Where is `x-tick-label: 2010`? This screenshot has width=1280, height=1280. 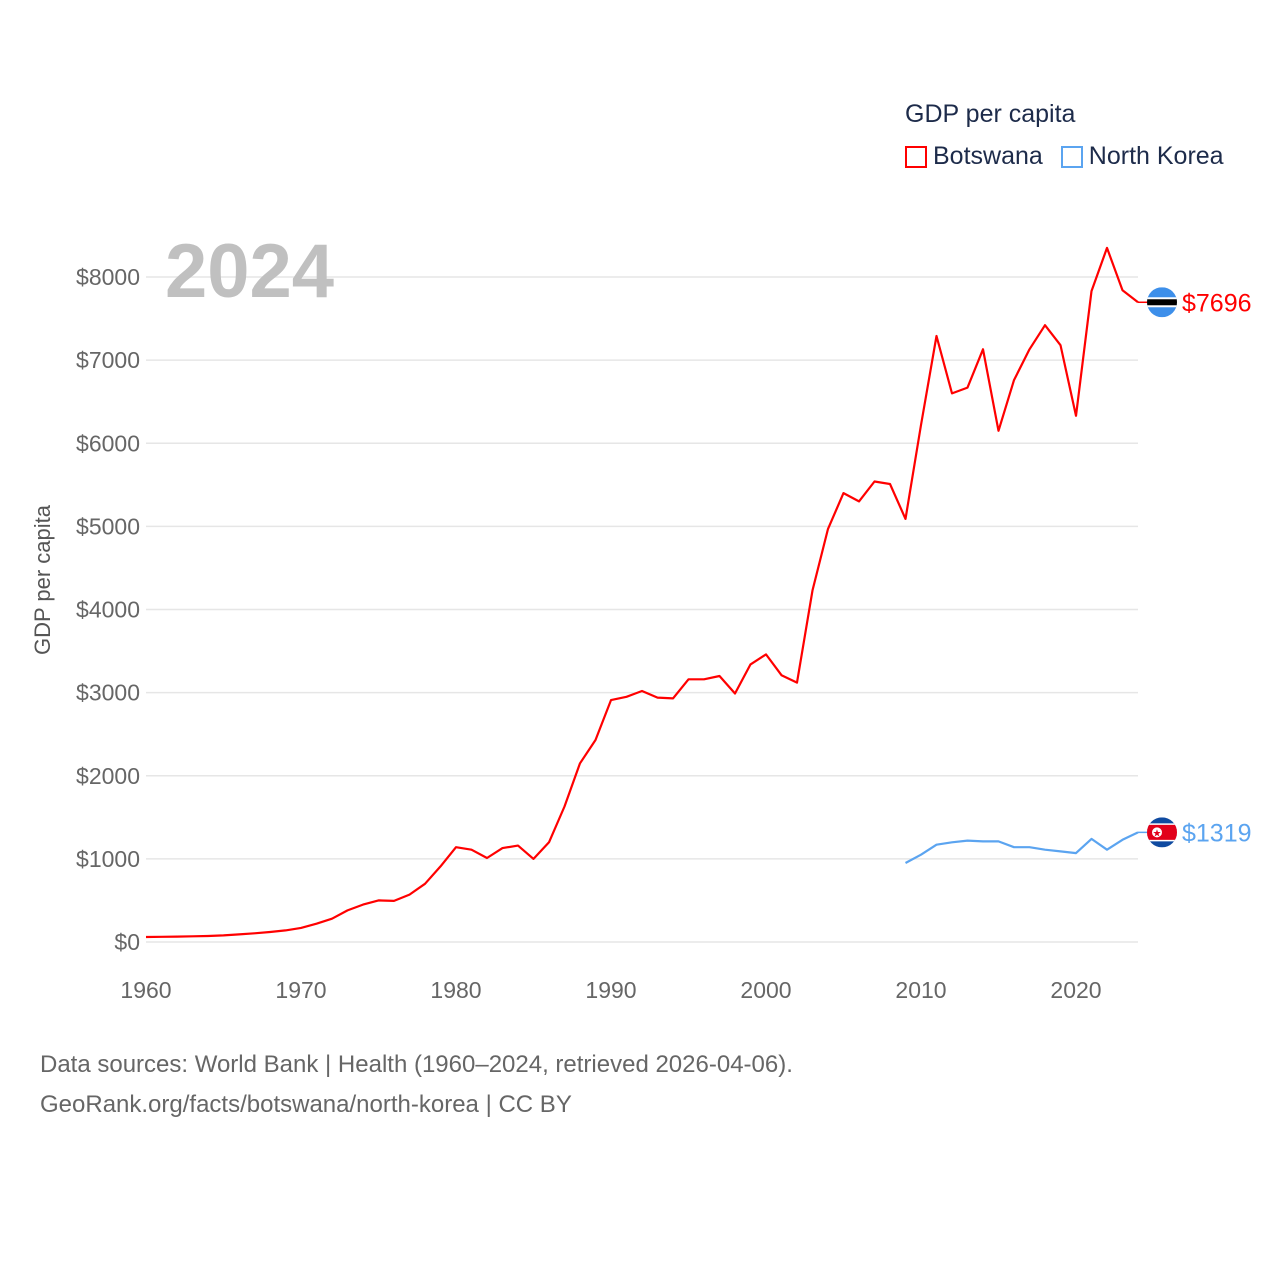
x-tick-label: 2010 is located at coordinates (920, 990).